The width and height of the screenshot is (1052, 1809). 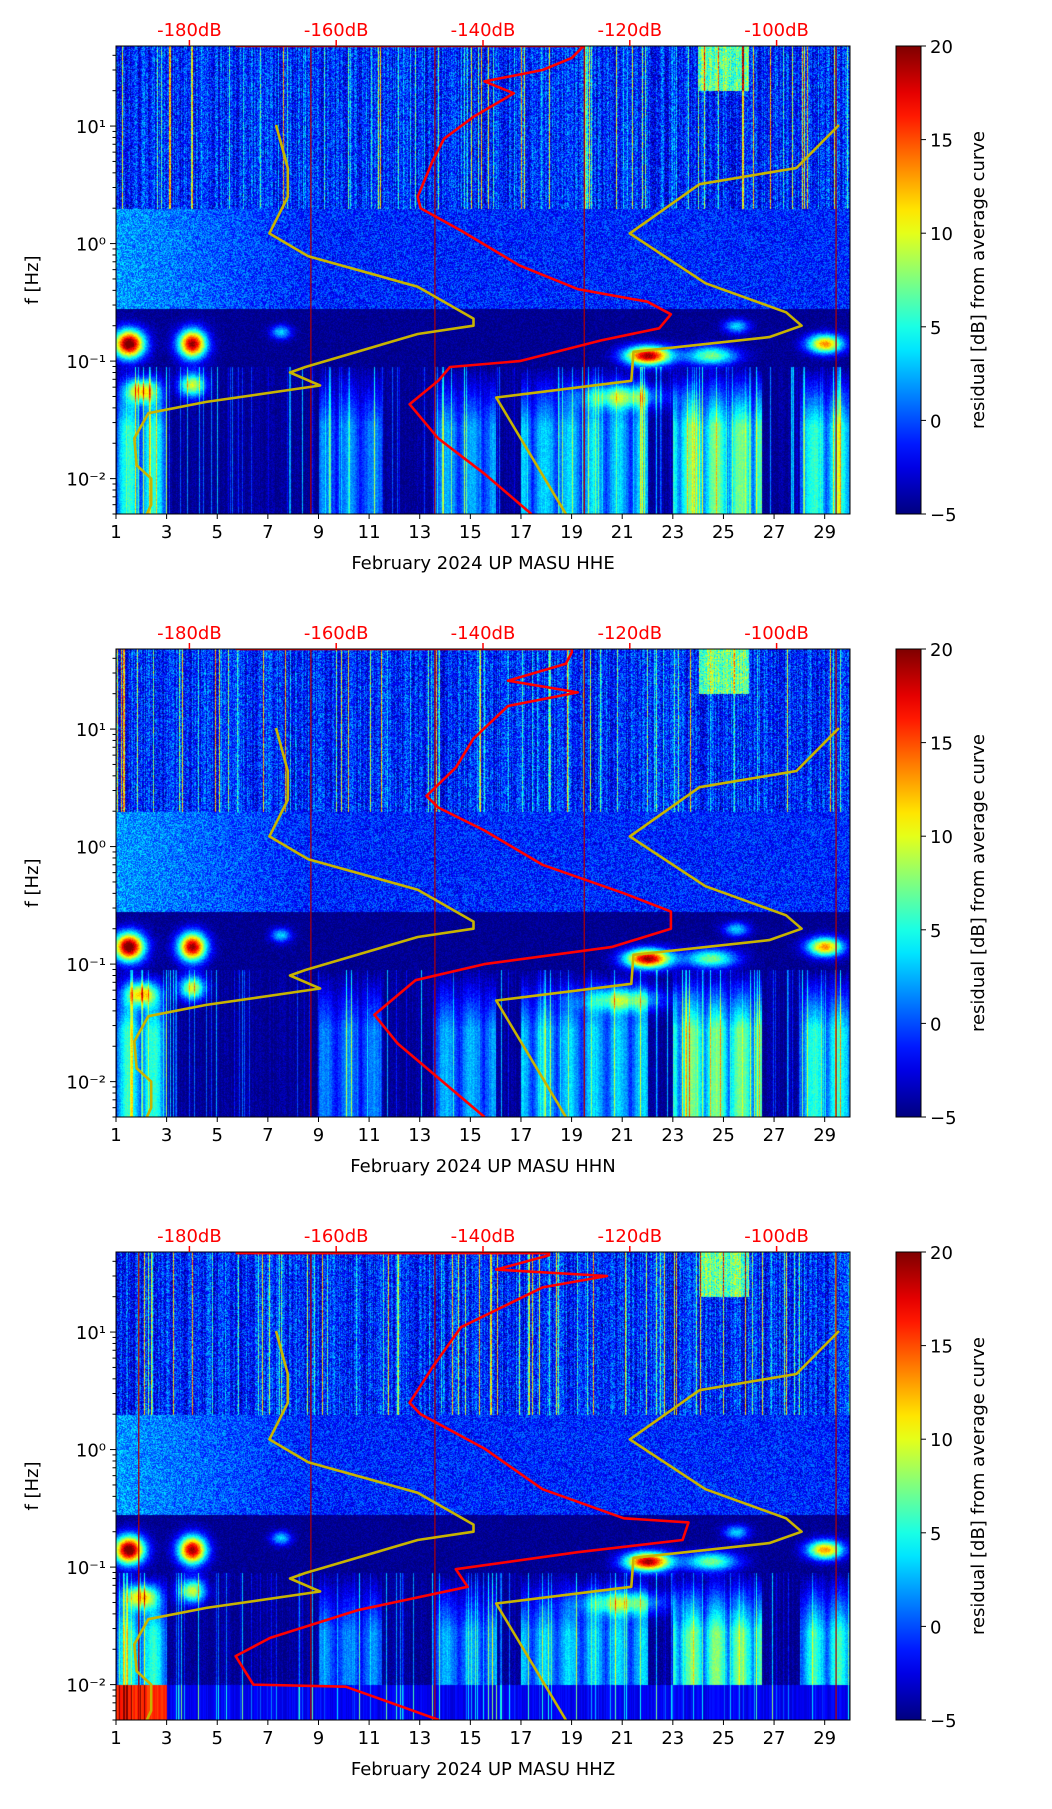 What do you see at coordinates (571, 1135) in the screenshot?
I see `x-tick-label: 19` at bounding box center [571, 1135].